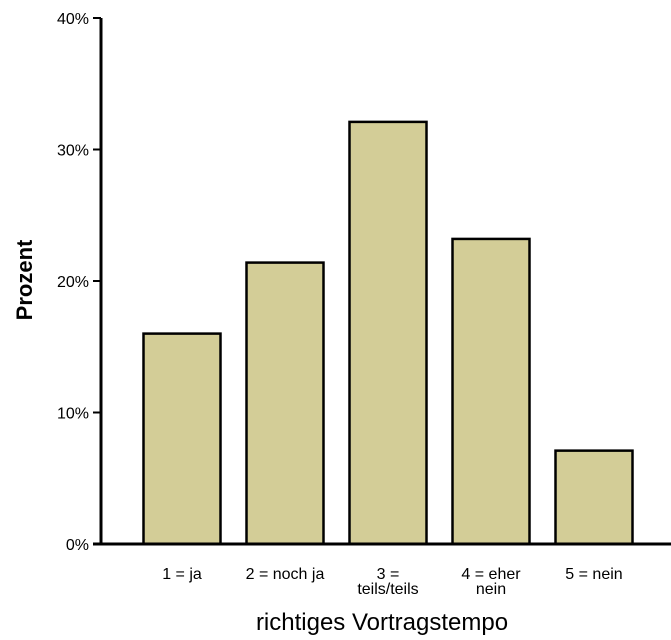  I want to click on x-tick-label: 4 = eher nein, so click(491, 582).